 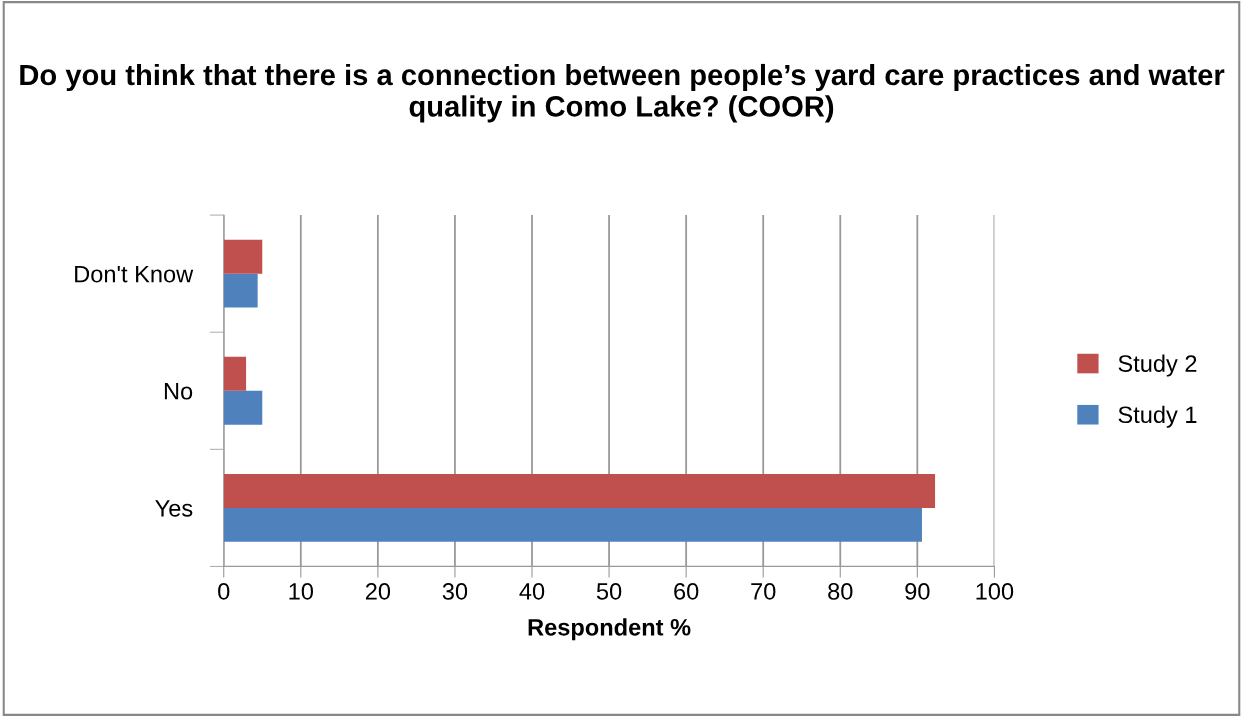 I want to click on x-tick-label: 20, so click(x=378, y=591).